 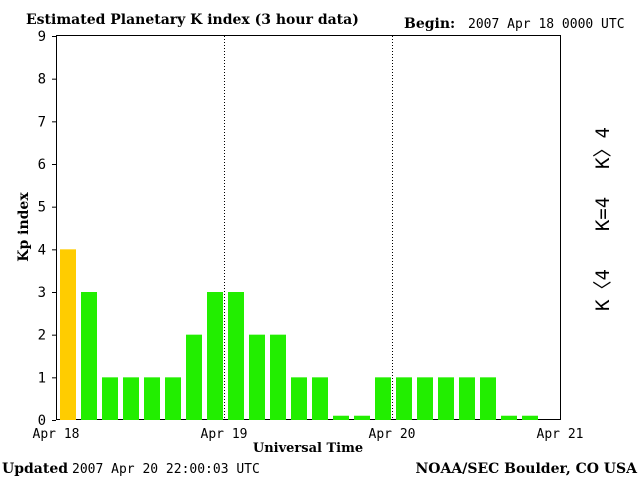 What do you see at coordinates (42, 293) in the screenshot?
I see `y-tick-label: 3` at bounding box center [42, 293].